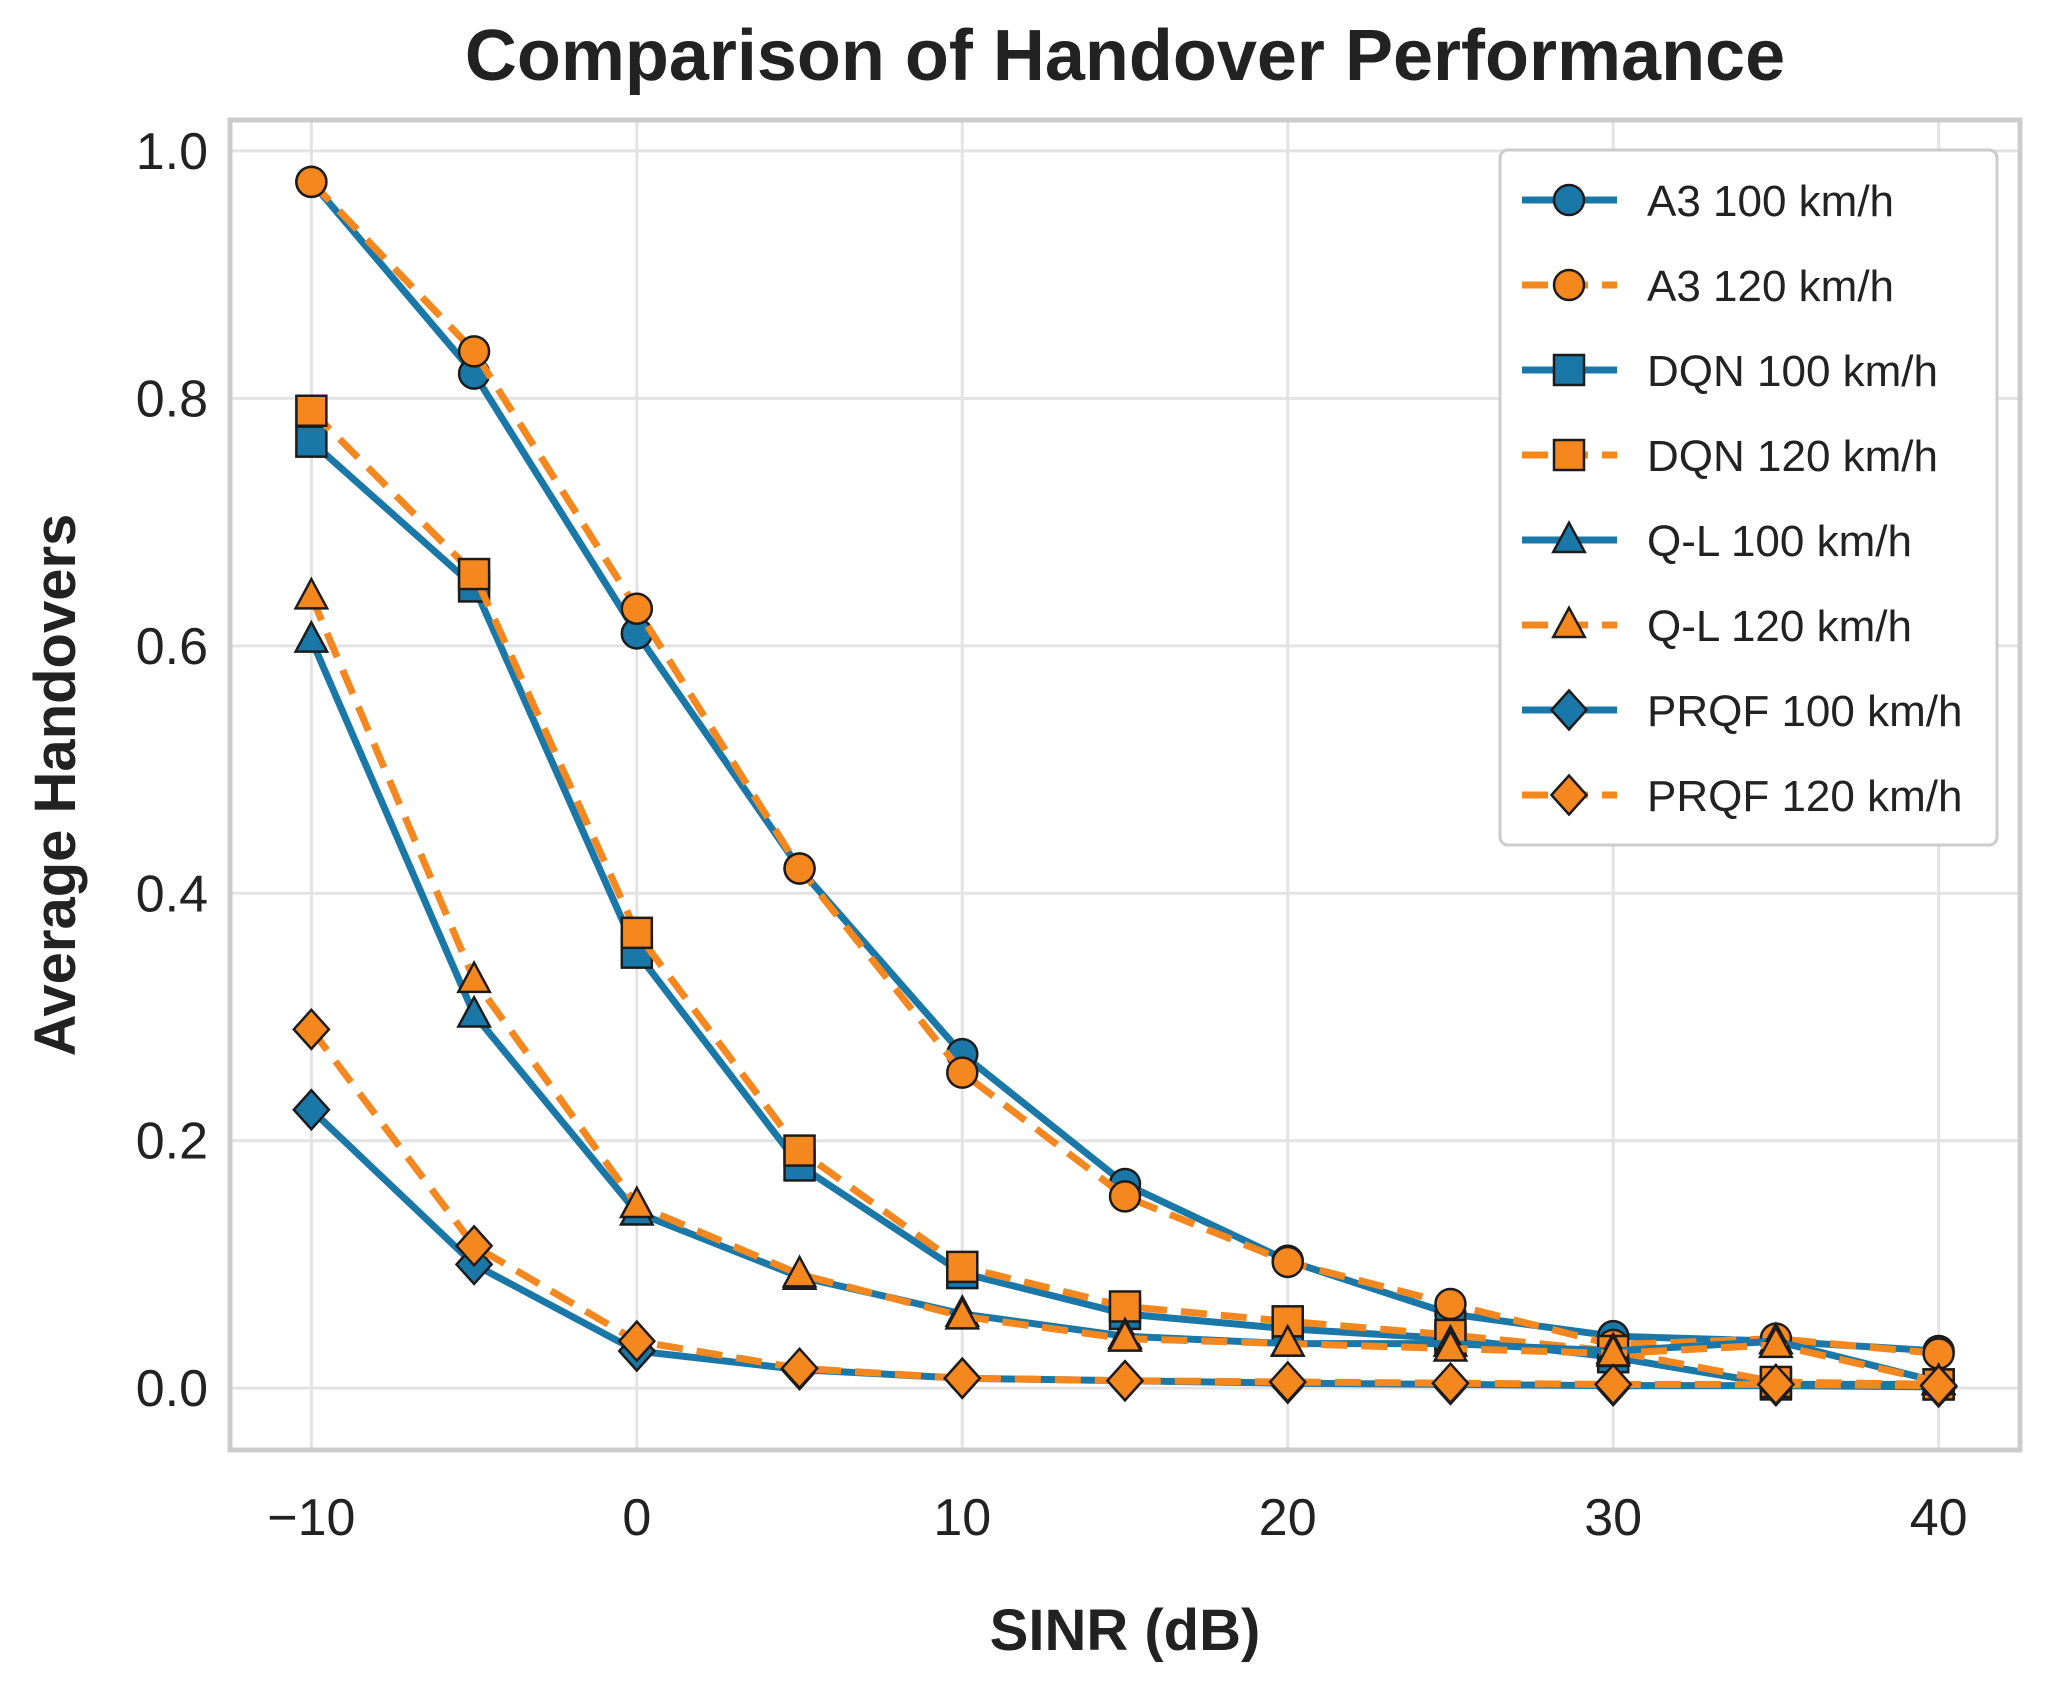 The height and width of the screenshot is (1686, 2047). I want to click on legend-item: A3 100 km/h, so click(1708, 201).